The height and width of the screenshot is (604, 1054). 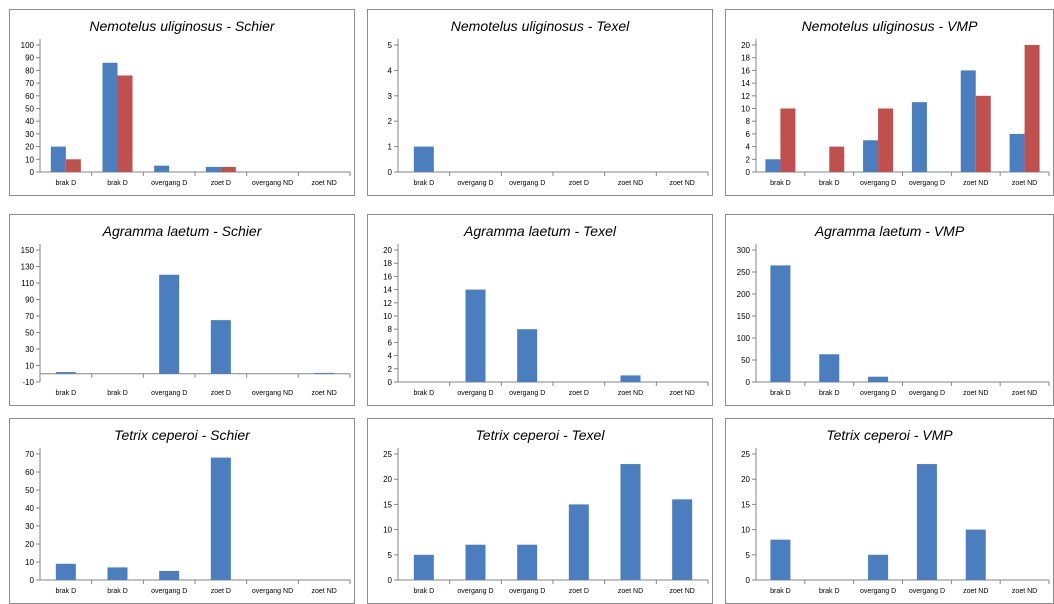 What do you see at coordinates (27, 283) in the screenshot?
I see `y-tick-label: 110` at bounding box center [27, 283].